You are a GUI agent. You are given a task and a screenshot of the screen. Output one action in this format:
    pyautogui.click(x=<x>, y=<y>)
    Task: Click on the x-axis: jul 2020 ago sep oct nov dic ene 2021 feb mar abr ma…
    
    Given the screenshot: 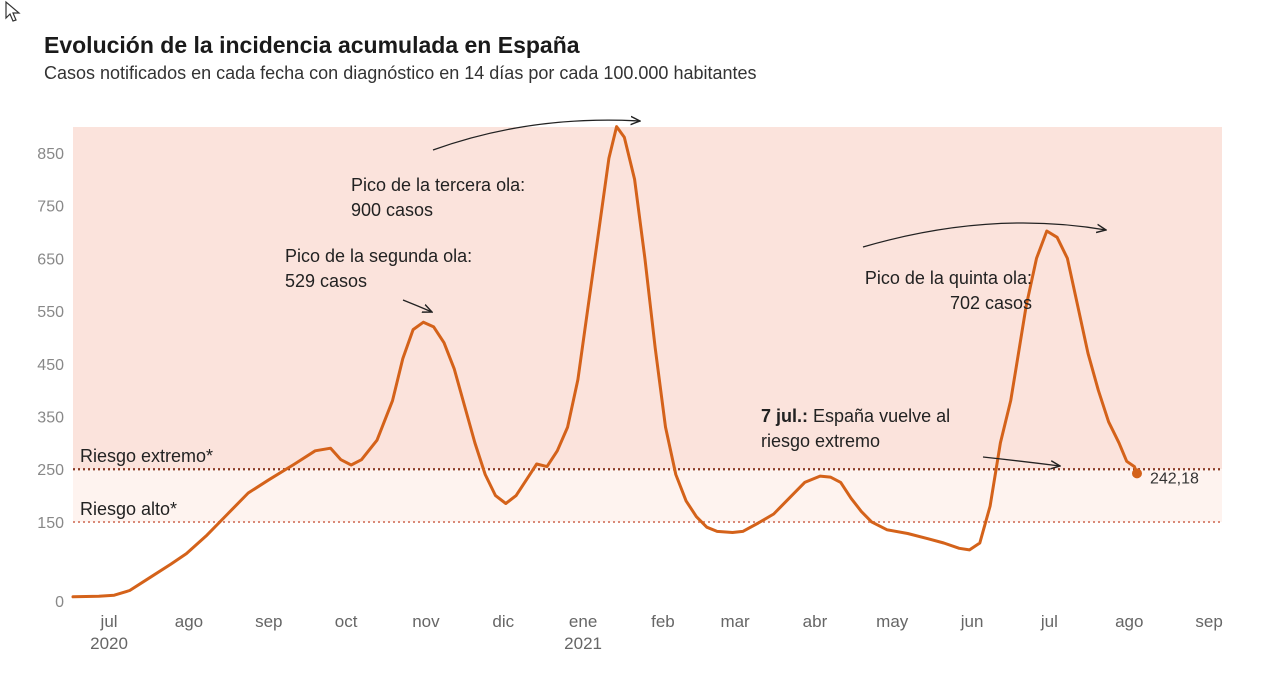 What is the action you would take?
    pyautogui.click(x=656, y=632)
    